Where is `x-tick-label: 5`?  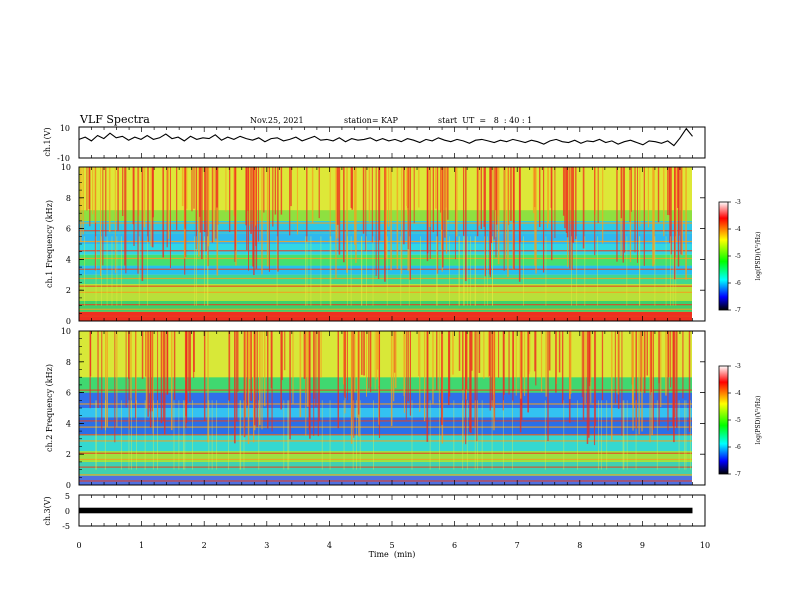 x-tick-label: 5 is located at coordinates (391, 545).